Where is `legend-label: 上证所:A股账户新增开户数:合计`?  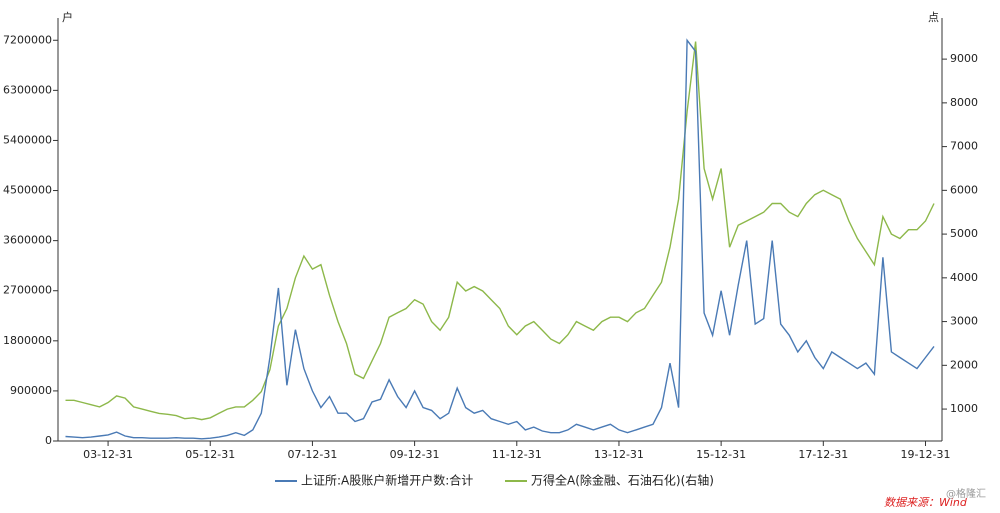
legend-label: 上证所:A股账户新增开户数:合计 is located at coordinates (387, 480).